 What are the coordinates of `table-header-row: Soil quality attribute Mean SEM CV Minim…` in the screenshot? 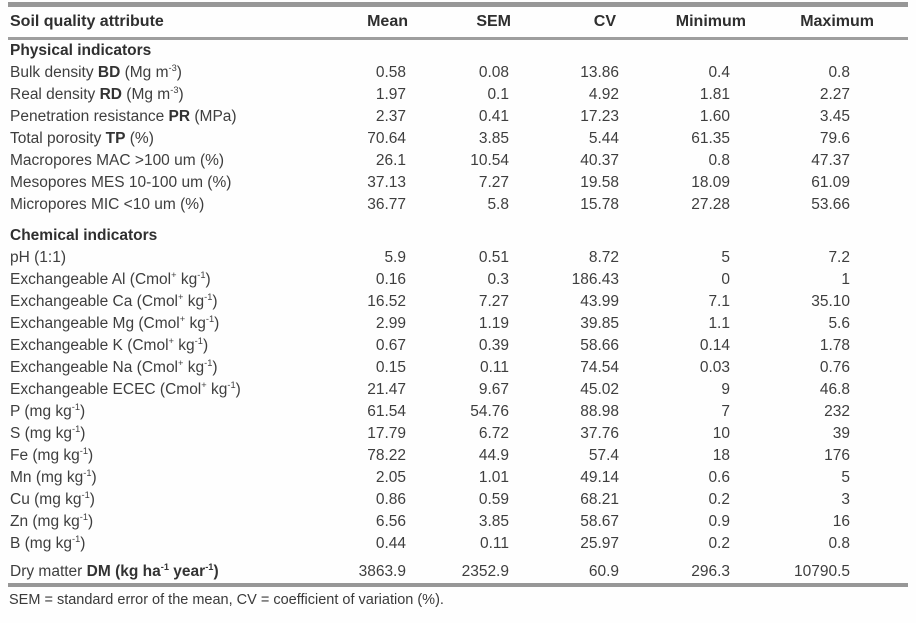 It's located at (458, 22).